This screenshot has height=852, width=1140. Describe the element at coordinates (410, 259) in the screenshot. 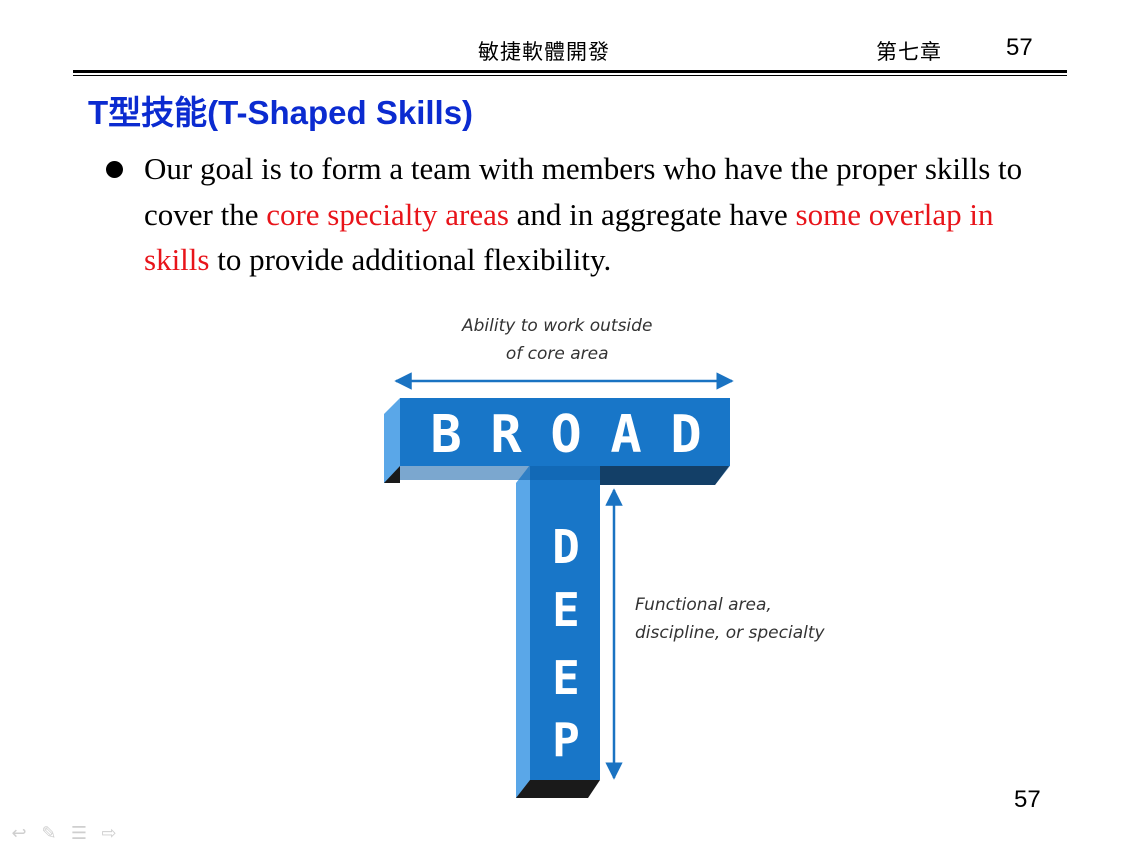

I see `bullet-text-part-3: to provide additional flexibility.` at that location.